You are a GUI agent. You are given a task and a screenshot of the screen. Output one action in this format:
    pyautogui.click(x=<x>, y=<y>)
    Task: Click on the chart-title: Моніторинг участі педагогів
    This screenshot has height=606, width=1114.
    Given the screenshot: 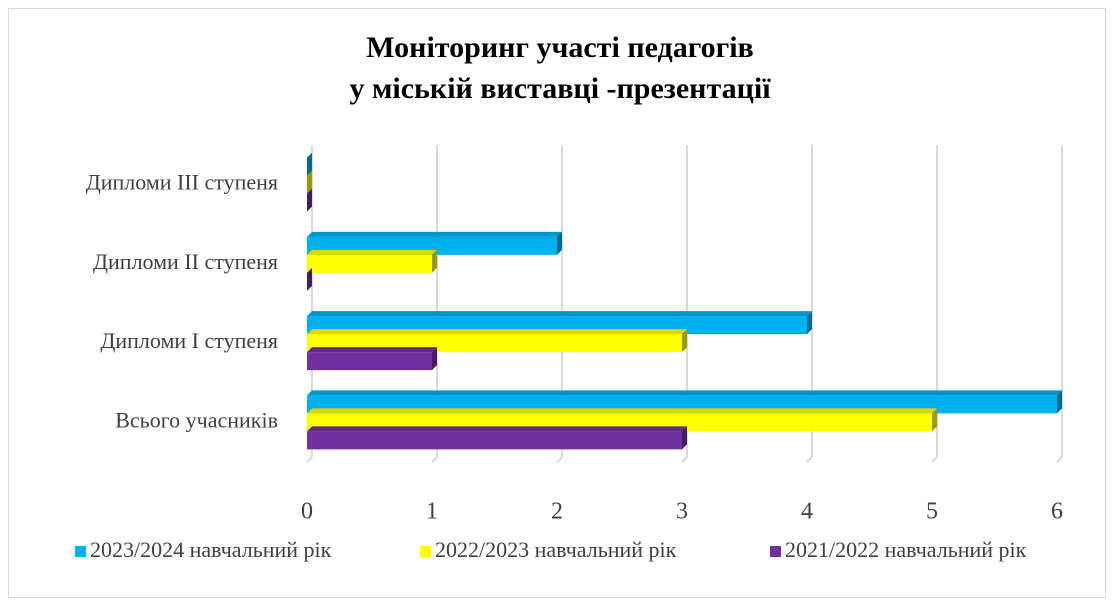 What is the action you would take?
    pyautogui.click(x=559, y=47)
    